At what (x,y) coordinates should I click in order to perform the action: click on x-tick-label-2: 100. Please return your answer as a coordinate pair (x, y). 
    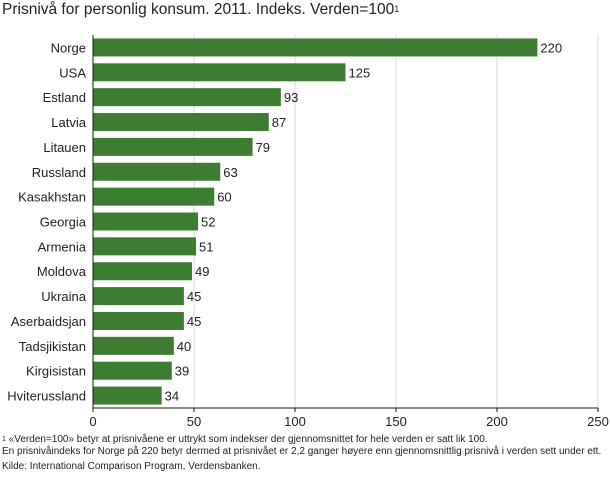
    Looking at the image, I should click on (295, 421).